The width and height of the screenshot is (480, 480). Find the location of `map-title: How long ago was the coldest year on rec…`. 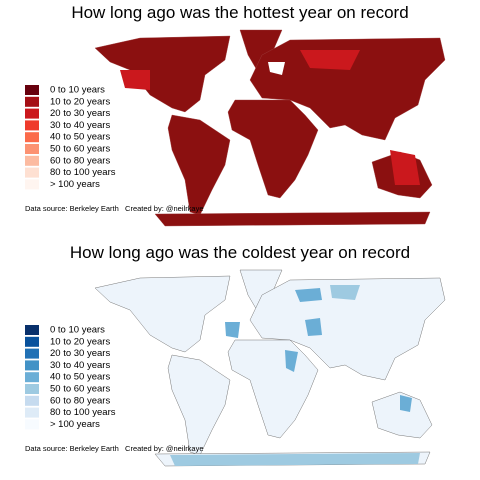

map-title: How long ago was the coldest year on rec… is located at coordinates (240, 252).